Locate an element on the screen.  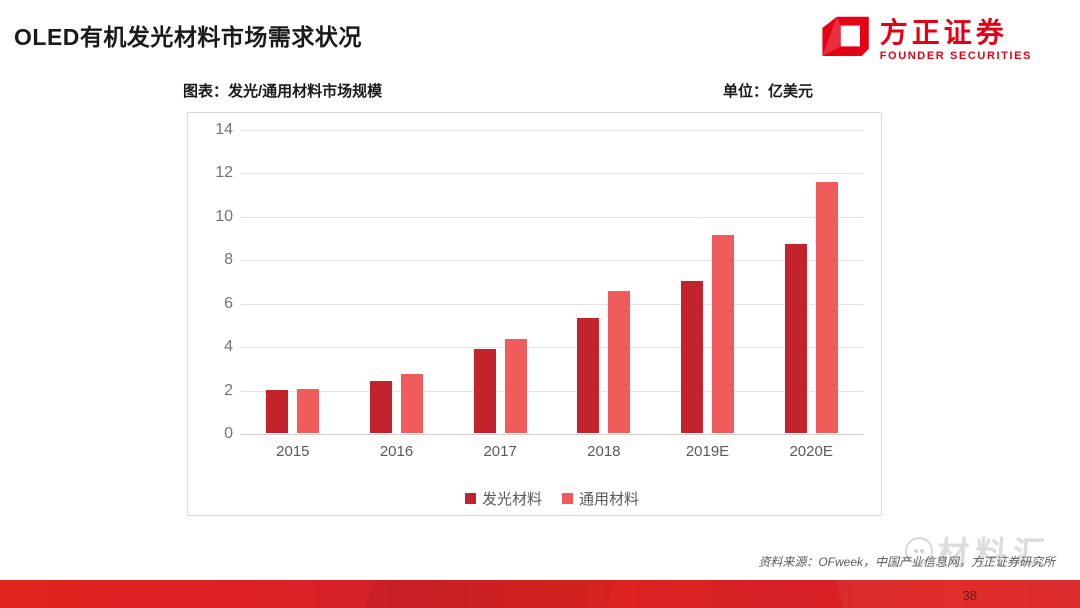
chart-caption: 图表：发光/通用材料市场规模 is located at coordinates (283, 91).